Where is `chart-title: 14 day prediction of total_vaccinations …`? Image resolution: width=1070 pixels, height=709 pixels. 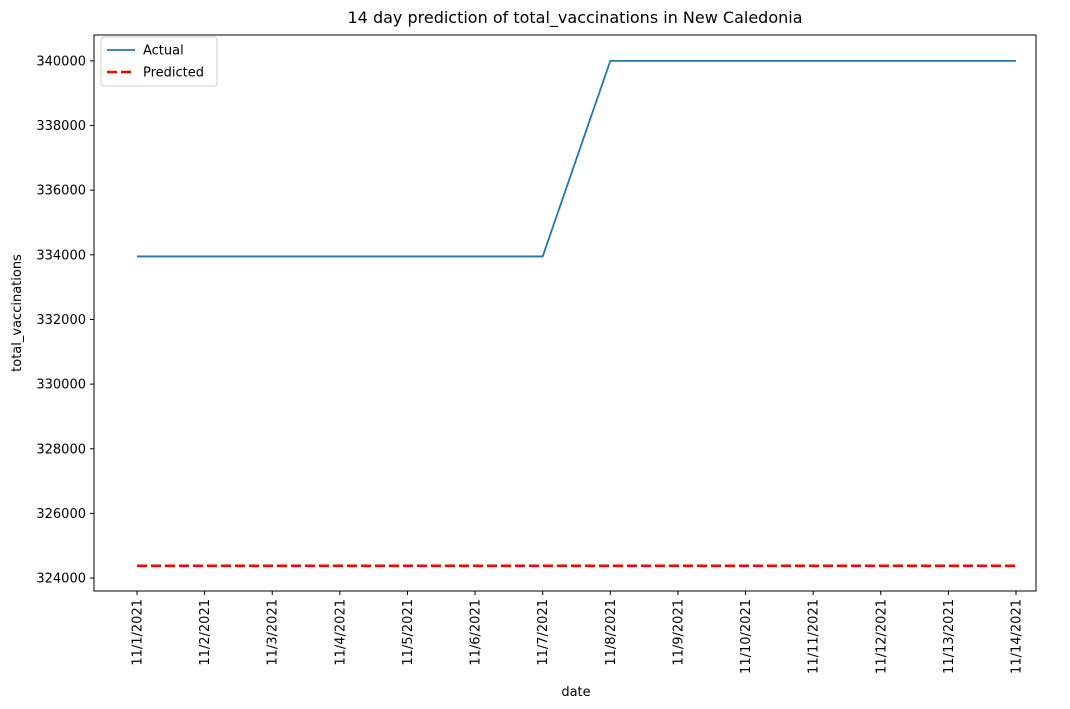
chart-title: 14 day prediction of total_vaccinations … is located at coordinates (575, 18).